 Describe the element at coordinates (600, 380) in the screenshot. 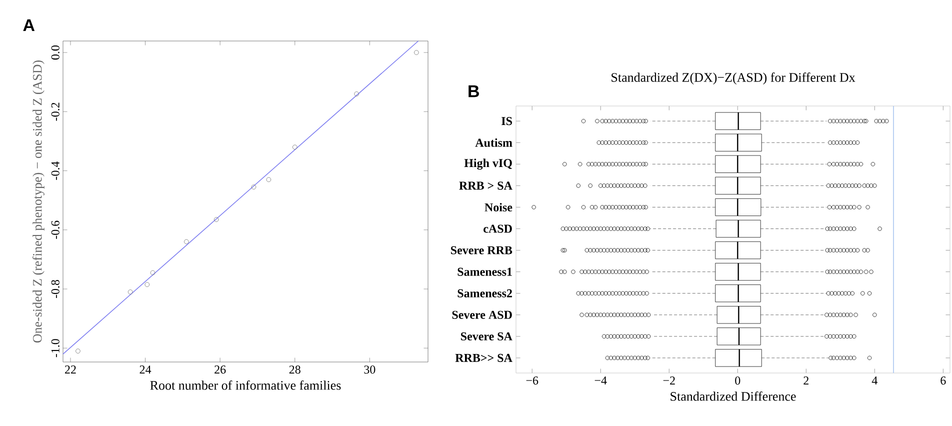

I see `x-tick-label: −4` at that location.